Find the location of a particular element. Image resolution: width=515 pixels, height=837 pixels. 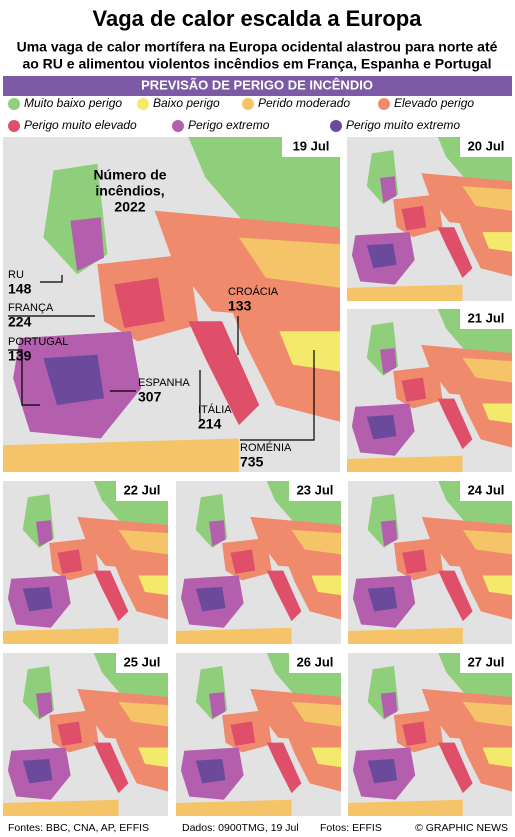

fire-count: 735 is located at coordinates (252, 462).